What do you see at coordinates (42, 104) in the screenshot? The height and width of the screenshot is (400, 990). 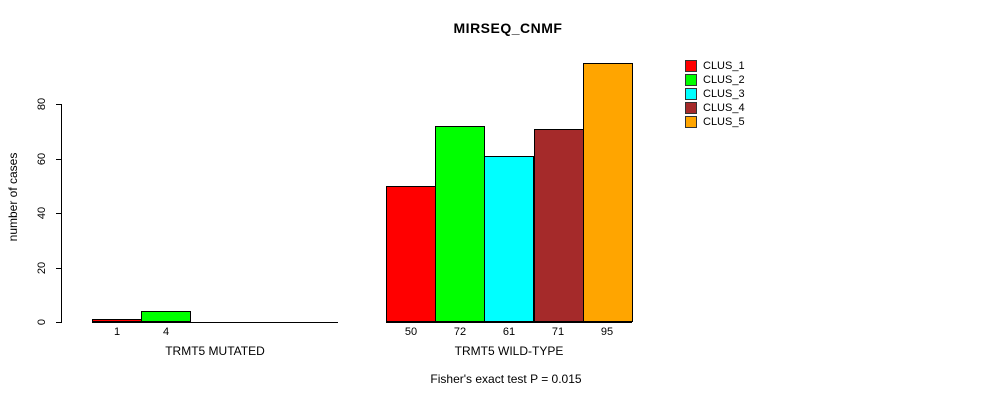 I see `y-tick-label: 80` at bounding box center [42, 104].